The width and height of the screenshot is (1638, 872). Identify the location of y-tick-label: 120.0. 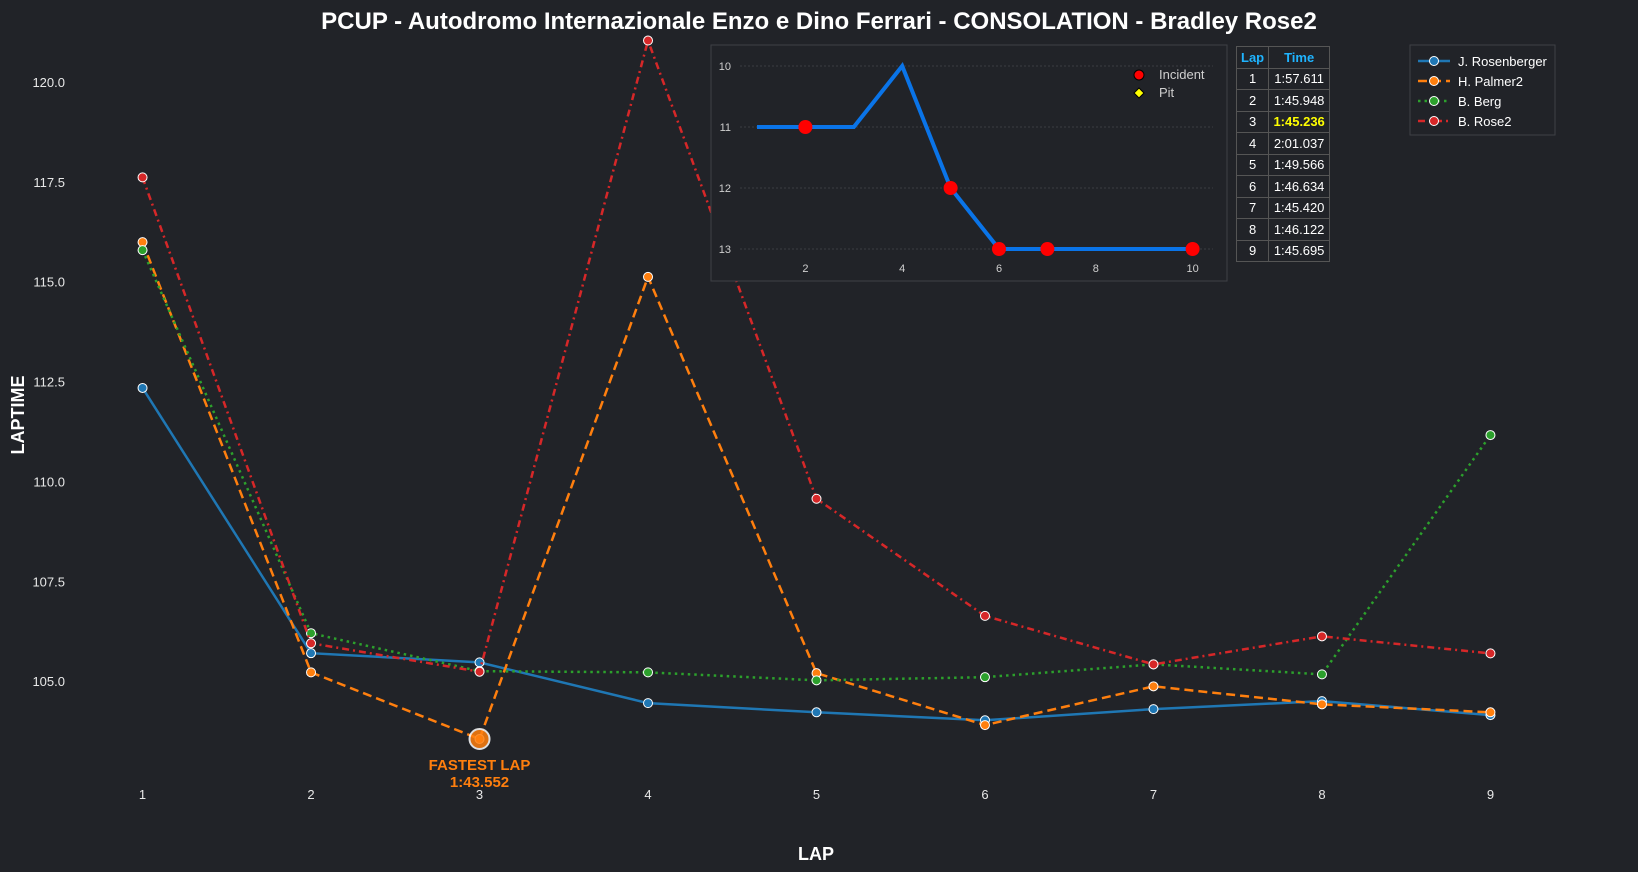
(48, 82).